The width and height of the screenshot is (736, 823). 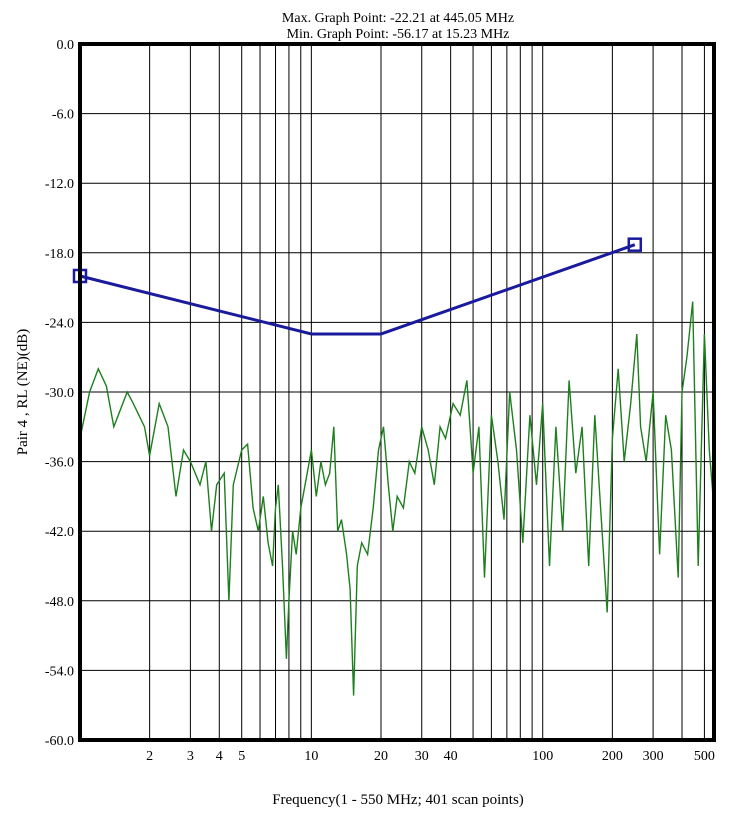 What do you see at coordinates (241, 756) in the screenshot?
I see `x-tick-label: 5` at bounding box center [241, 756].